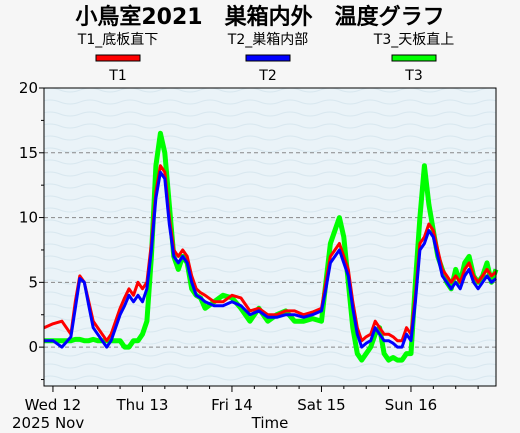 The width and height of the screenshot is (520, 433). Describe the element at coordinates (53, 405) in the screenshot. I see `x-tick-label: Wed 12` at that location.